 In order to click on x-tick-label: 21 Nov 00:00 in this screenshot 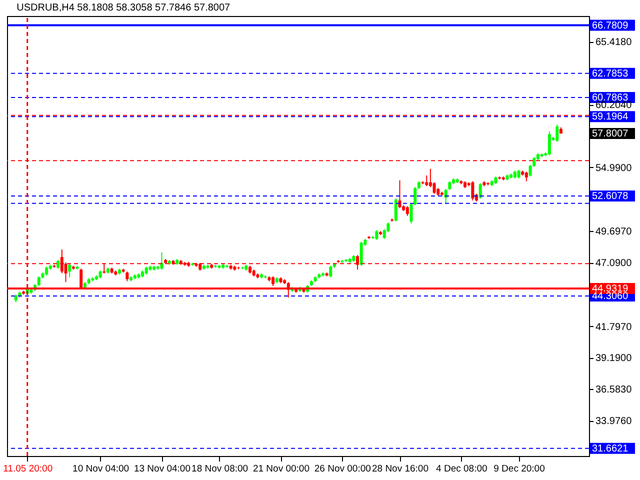, I will do `click(281, 469)`.